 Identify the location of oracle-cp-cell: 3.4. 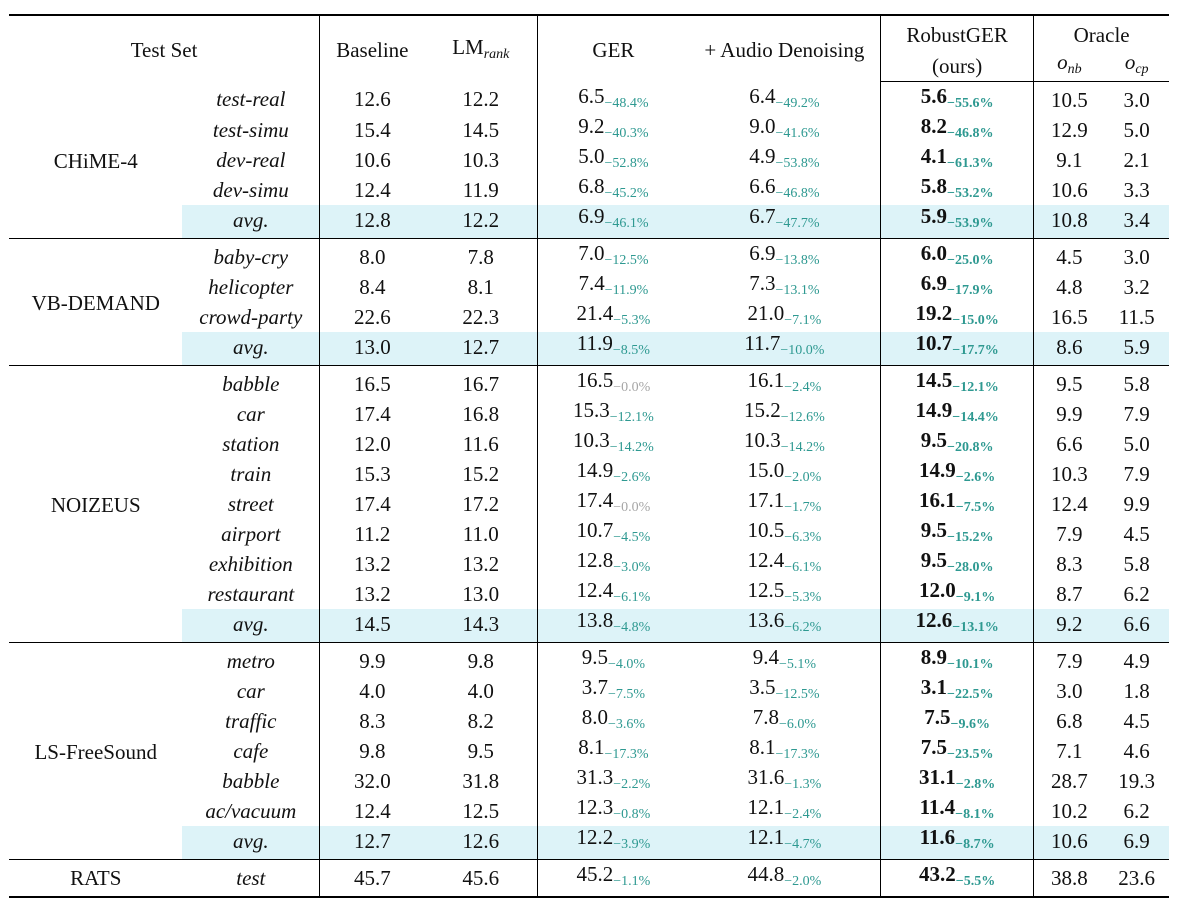
(1136, 222).